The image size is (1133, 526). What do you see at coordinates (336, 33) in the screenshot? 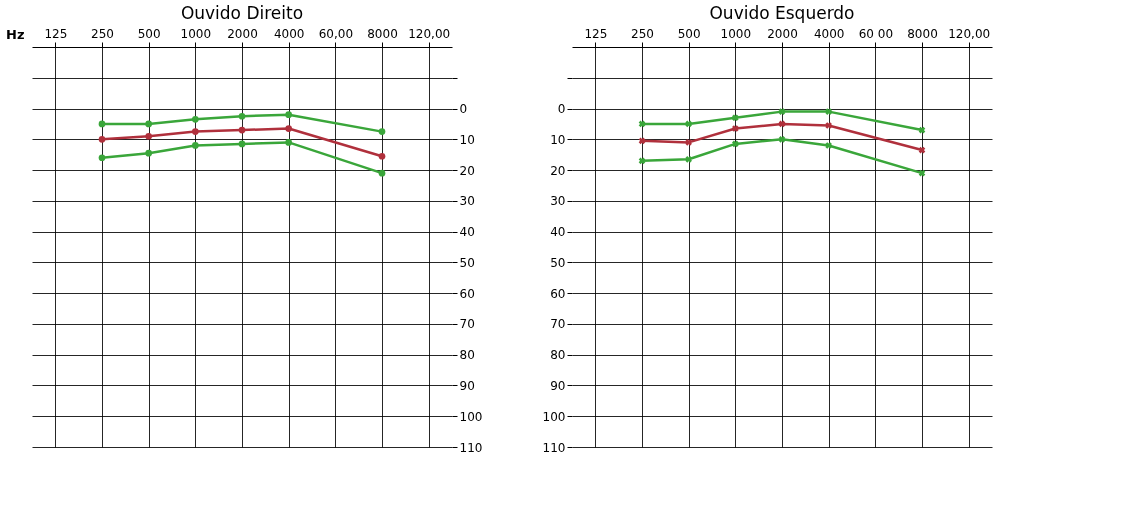
I see `x-tick-label: 60,00` at bounding box center [336, 33].